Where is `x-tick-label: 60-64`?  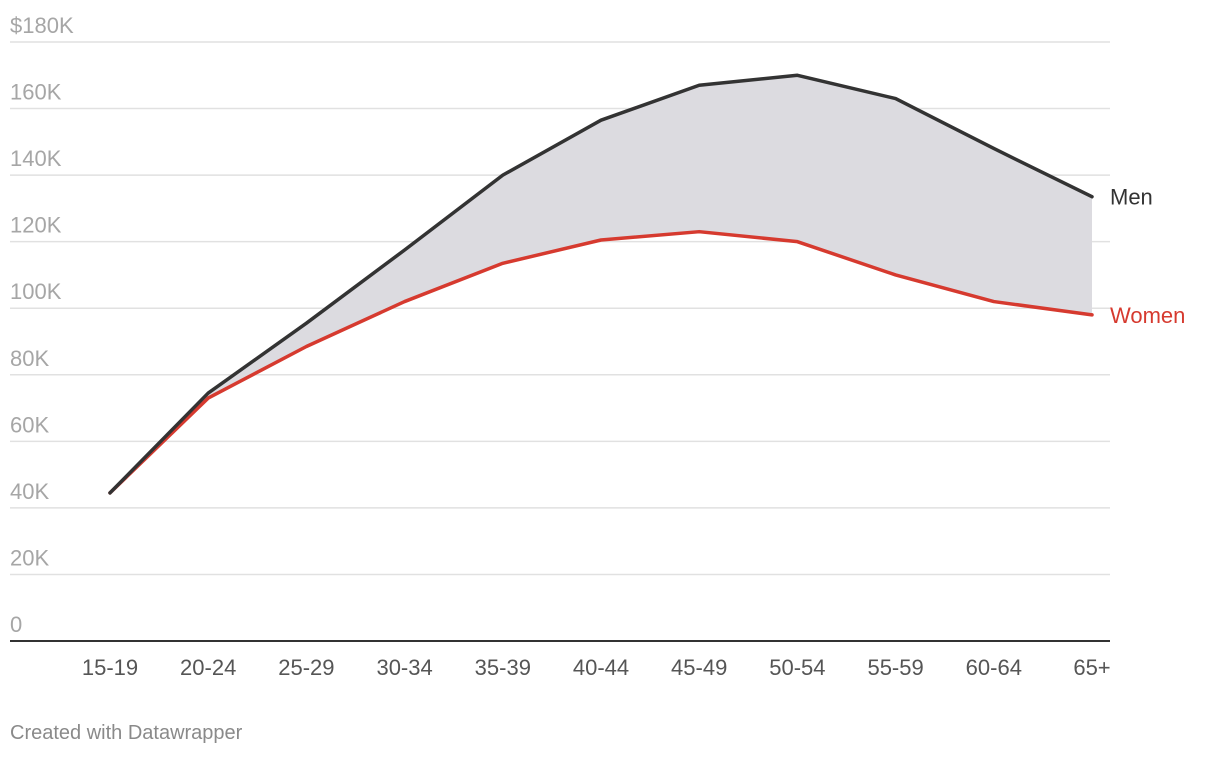
x-tick-label: 60-64 is located at coordinates (994, 667).